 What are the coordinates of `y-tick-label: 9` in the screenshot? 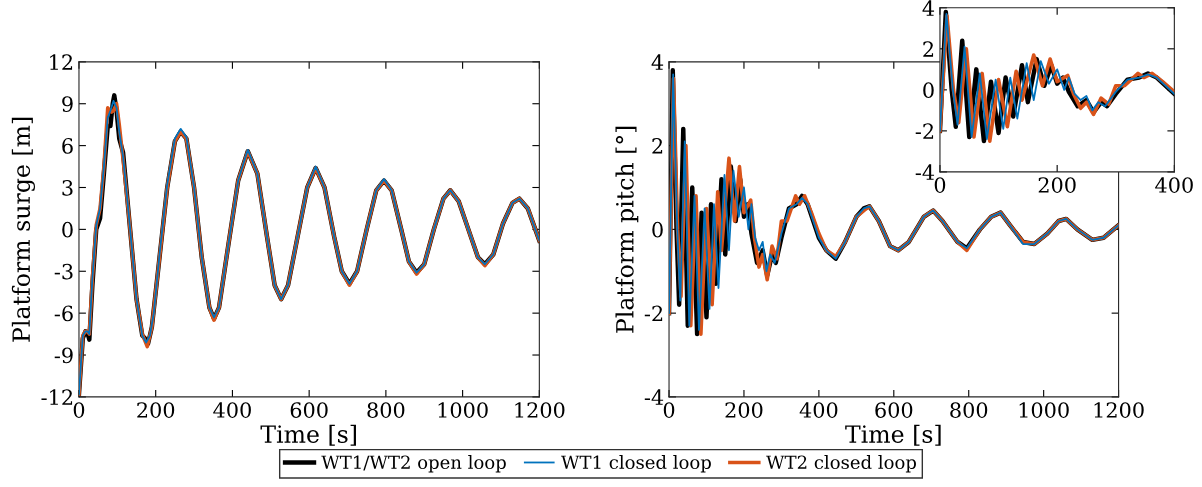 It's located at (67, 104).